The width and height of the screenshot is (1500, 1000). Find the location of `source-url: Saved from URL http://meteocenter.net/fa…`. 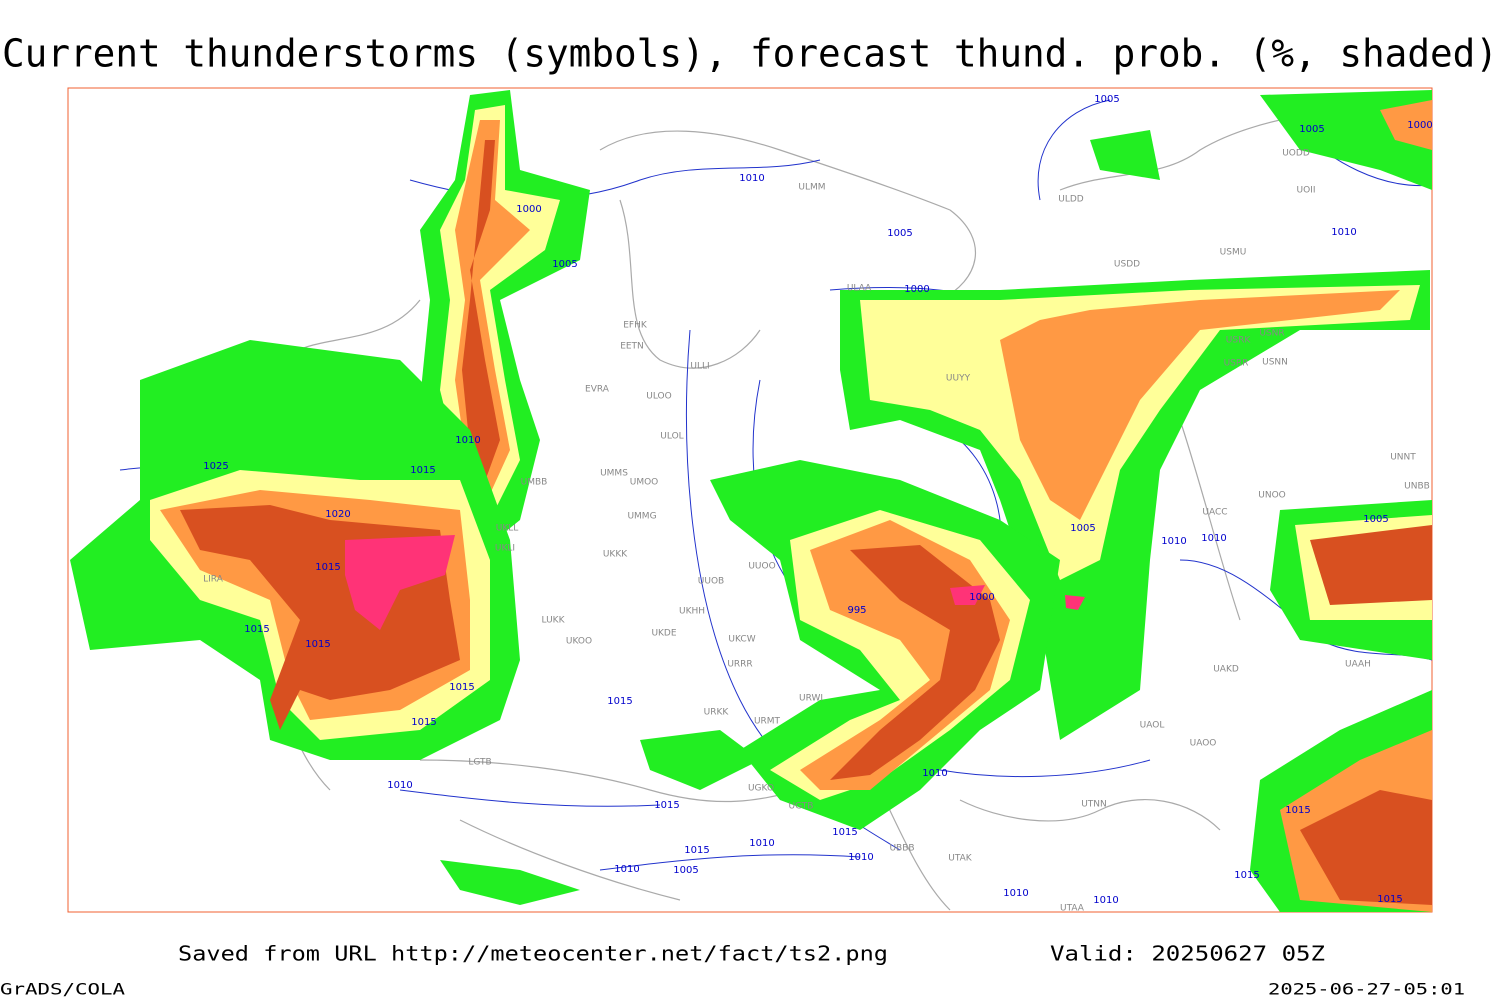

source-url: Saved from URL http://meteocenter.net/fa… is located at coordinates (533, 954).